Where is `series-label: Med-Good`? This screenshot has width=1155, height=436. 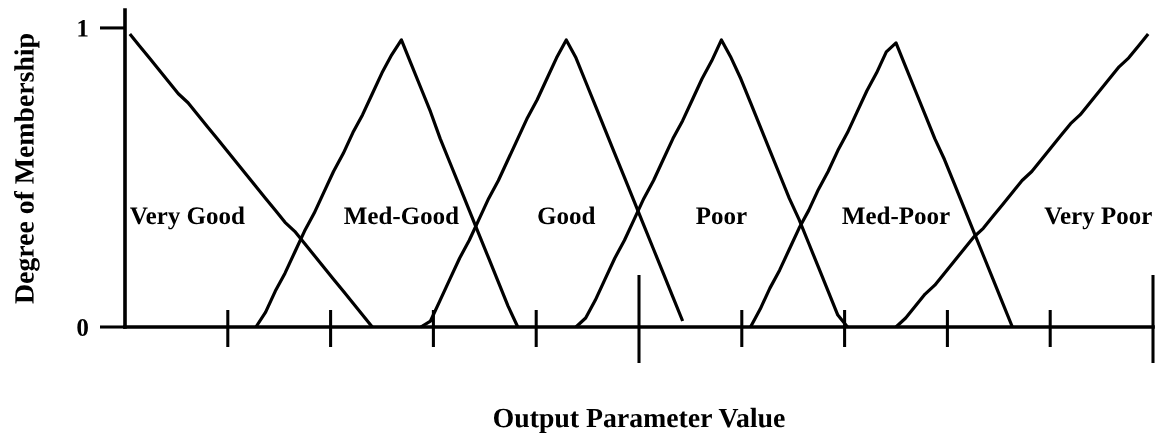 series-label: Med-Good is located at coordinates (401, 215).